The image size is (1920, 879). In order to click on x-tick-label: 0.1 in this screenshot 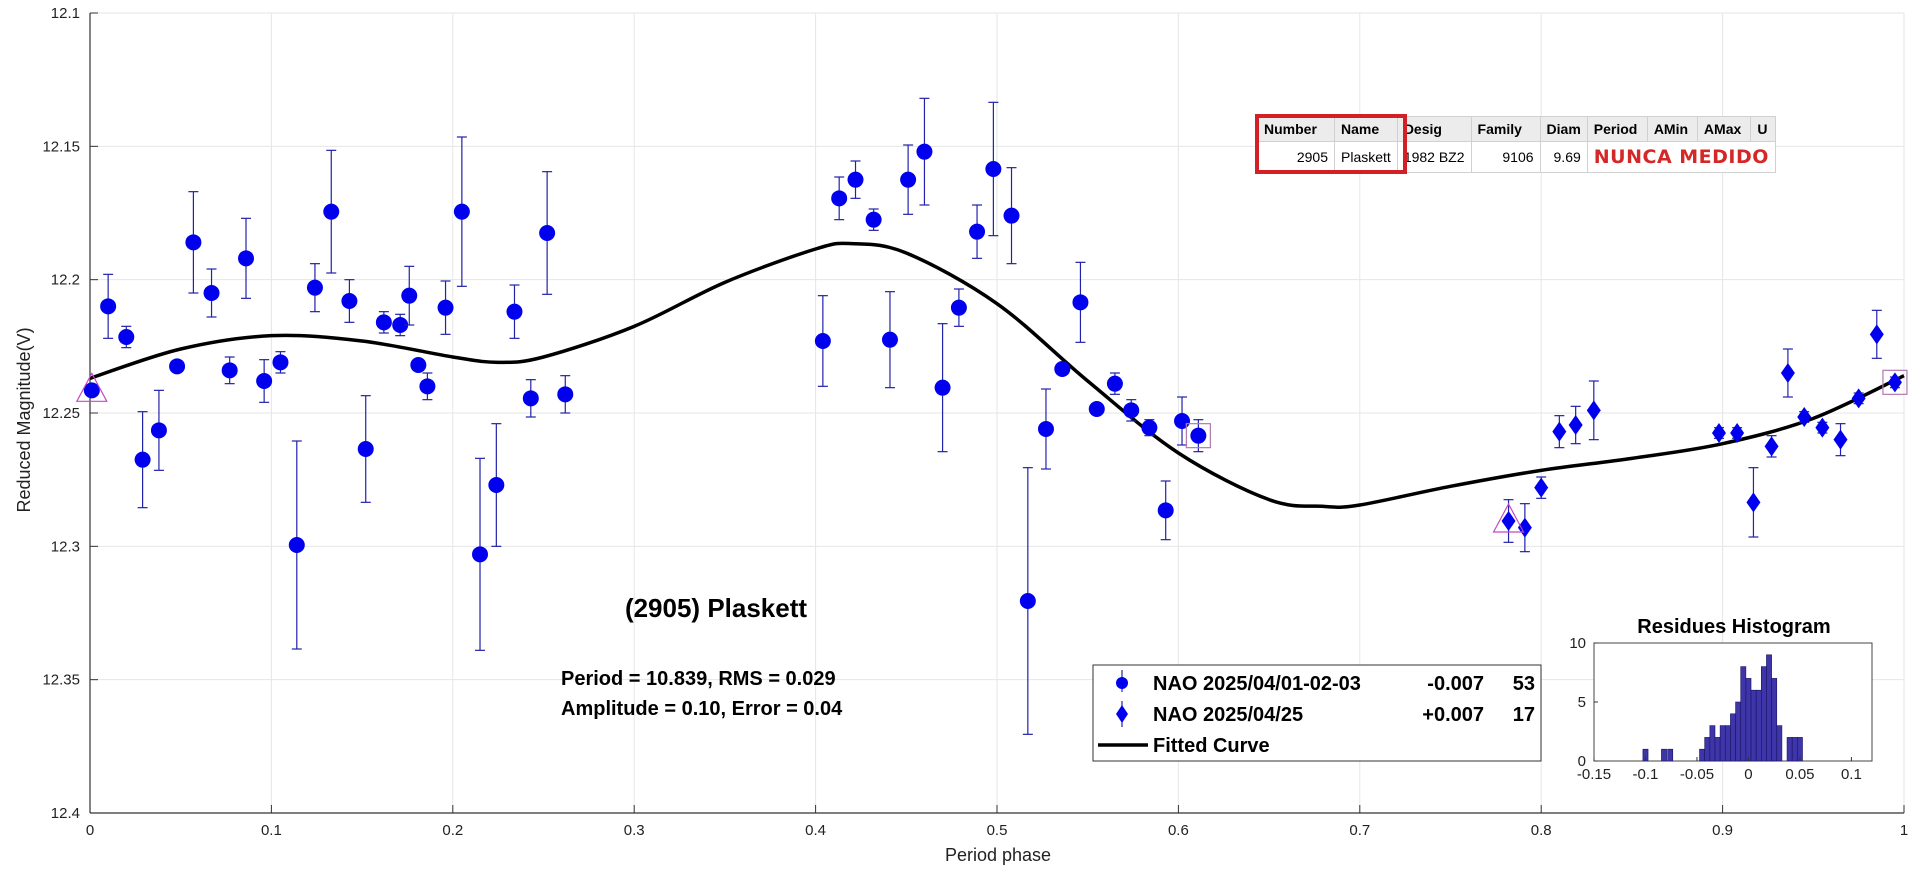, I will do `click(271, 830)`.